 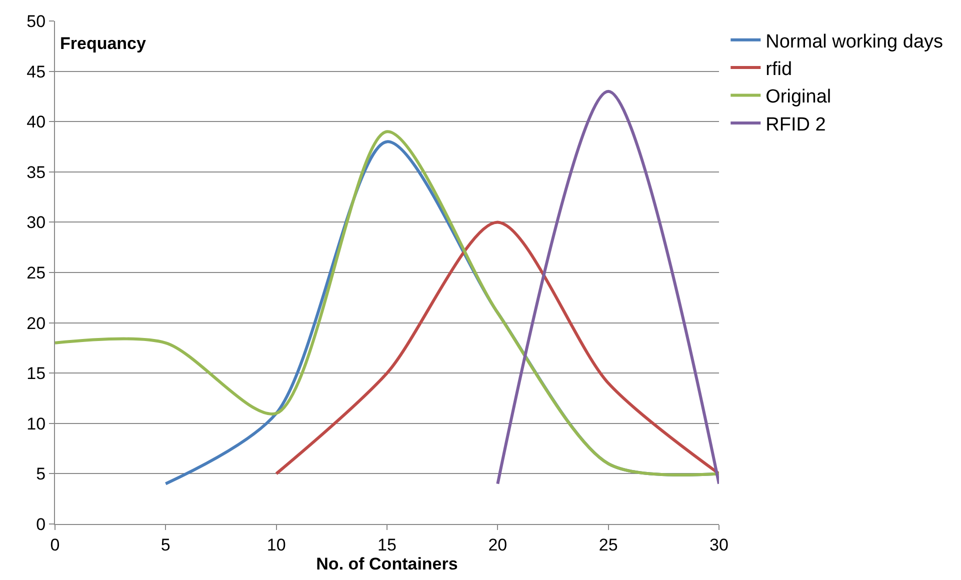 I want to click on legend-label: RFID 2, so click(x=796, y=125).